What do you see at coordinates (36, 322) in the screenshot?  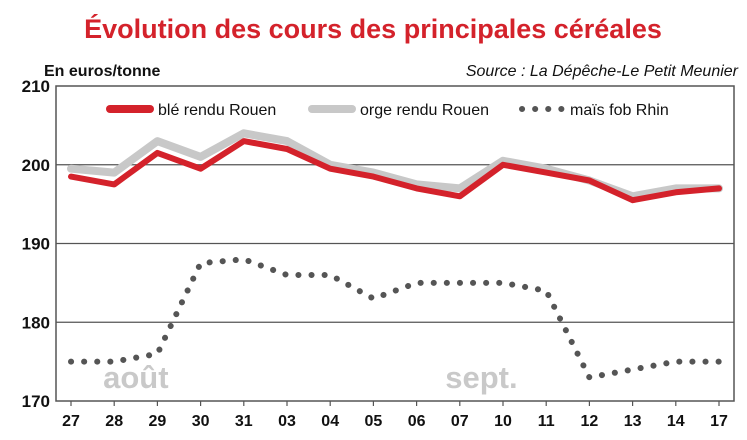 I see `y-tick-label: 180` at bounding box center [36, 322].